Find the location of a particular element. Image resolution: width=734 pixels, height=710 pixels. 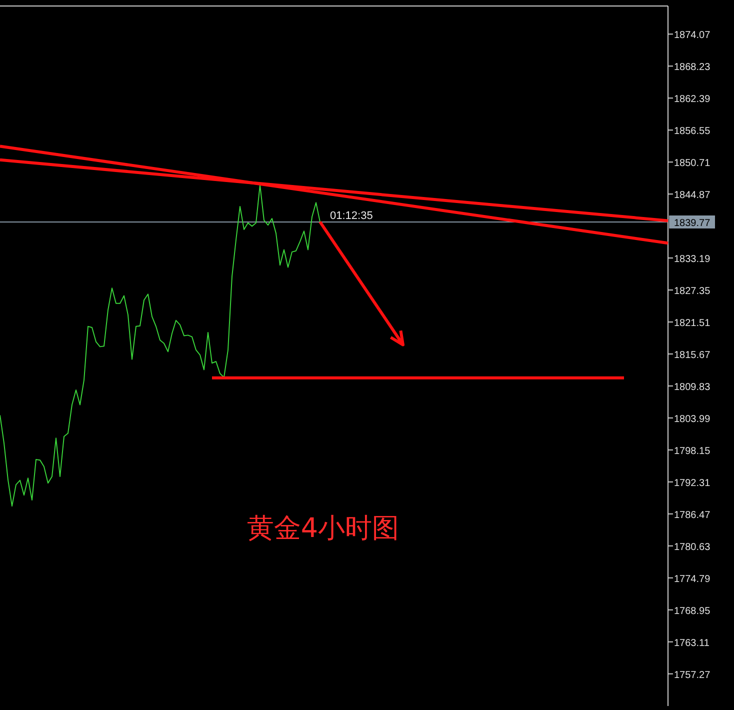

y-tick-label: 1874.07 is located at coordinates (692, 36).